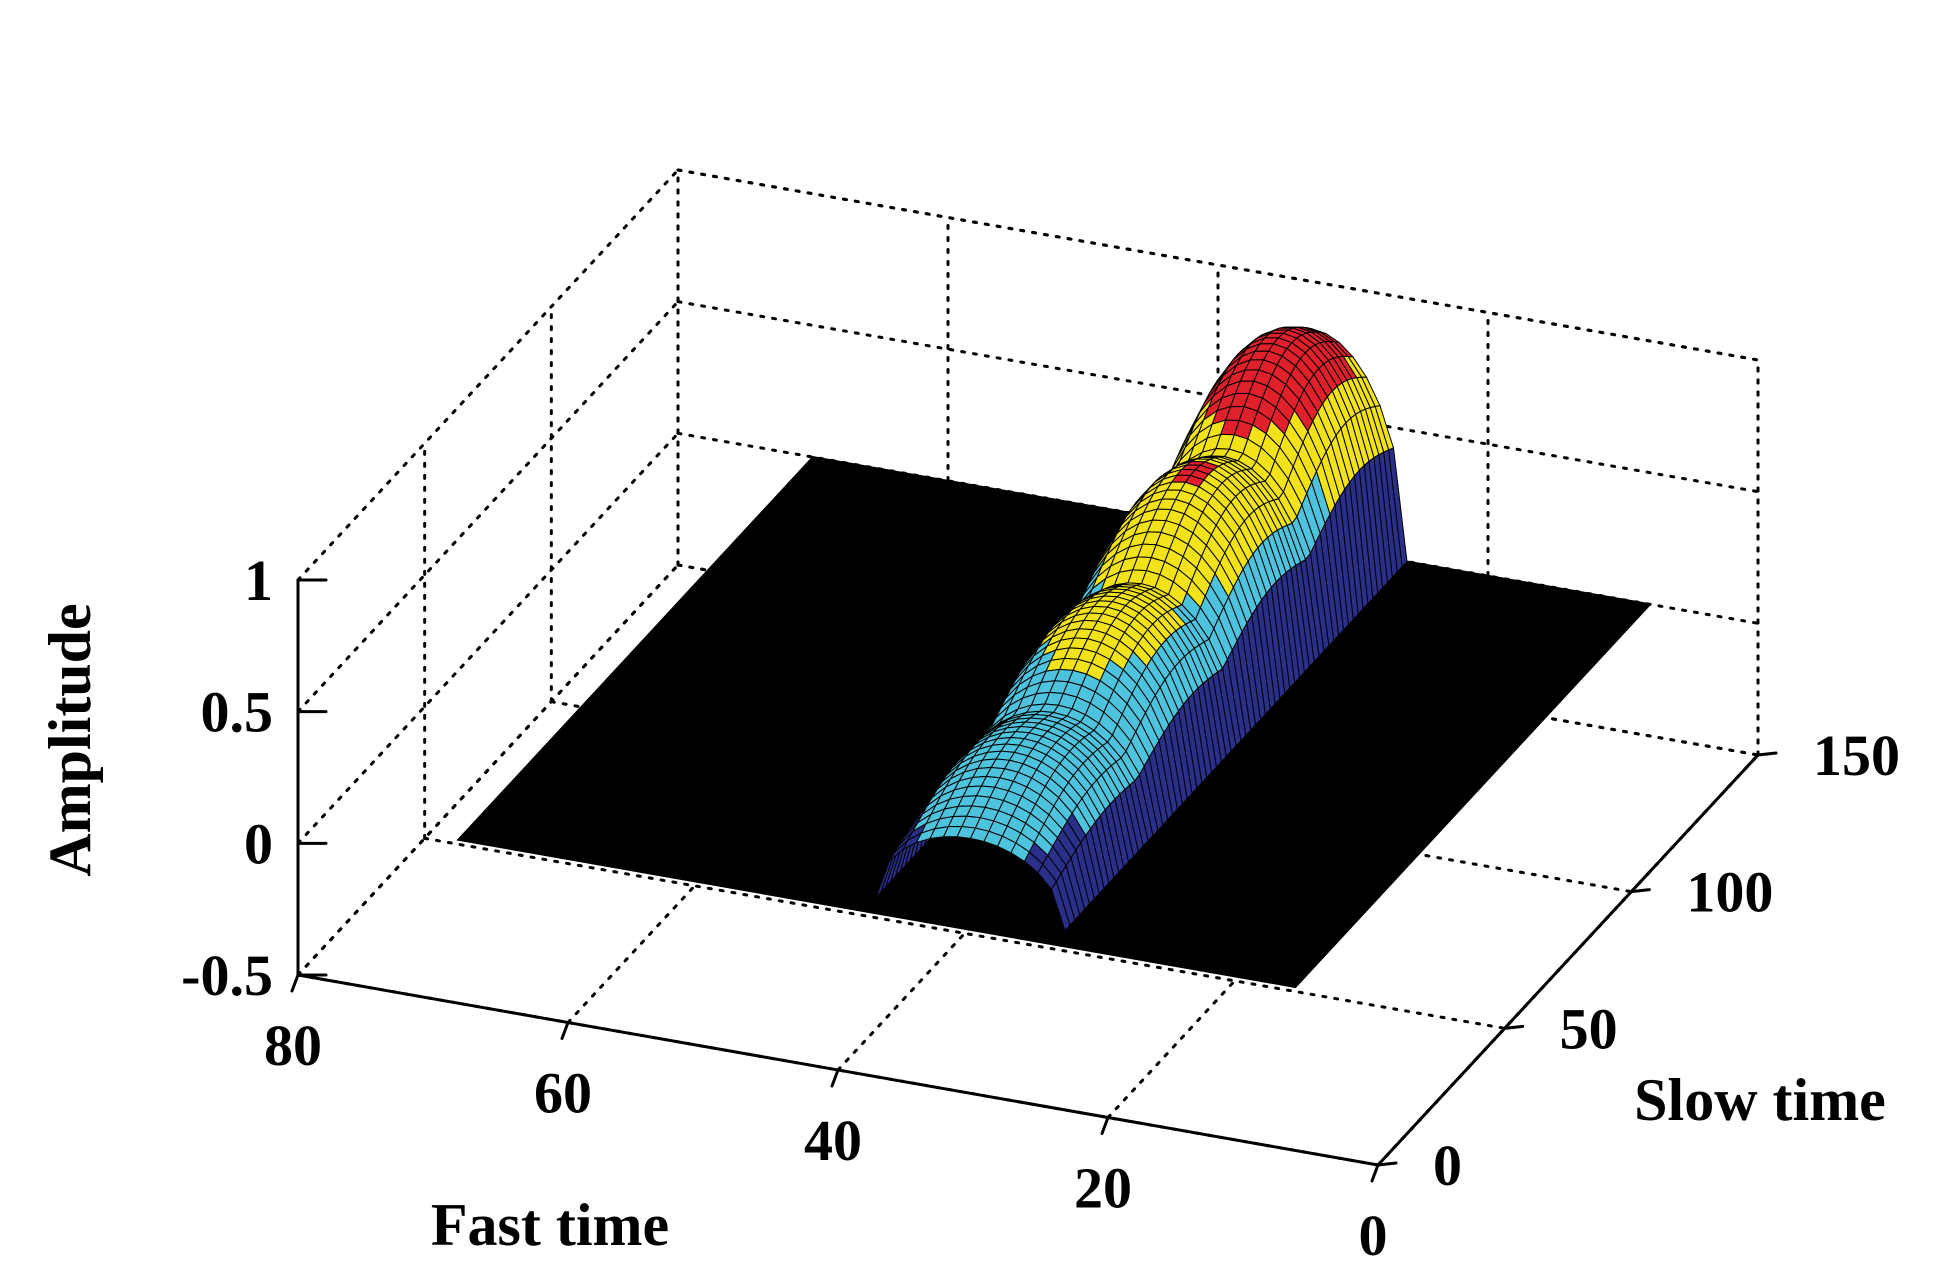  I want to click on y-tick-label: 0, so click(1447, 1165).